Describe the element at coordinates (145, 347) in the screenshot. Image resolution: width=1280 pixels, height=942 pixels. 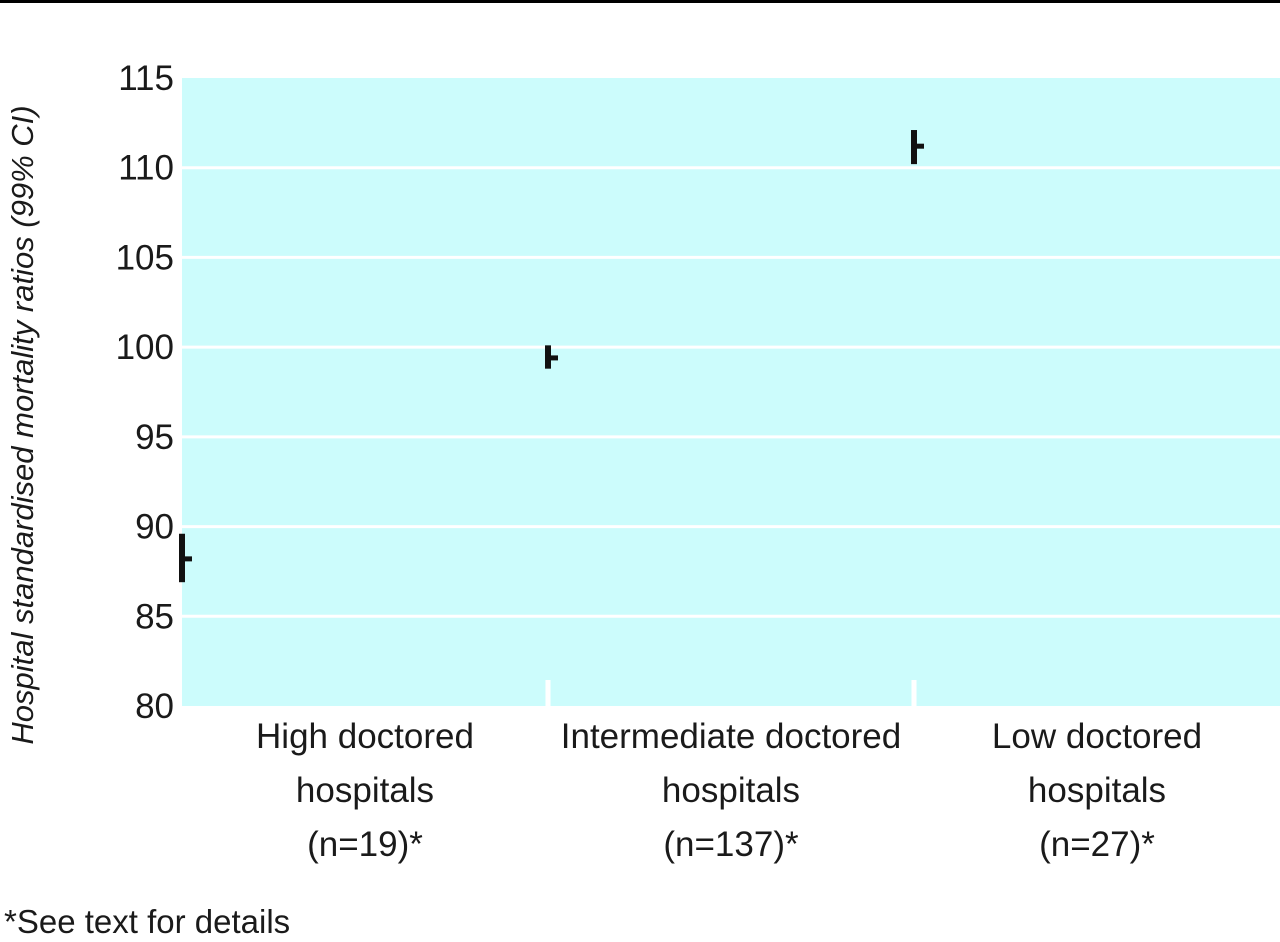
I see `y-tick-label: 100` at that location.